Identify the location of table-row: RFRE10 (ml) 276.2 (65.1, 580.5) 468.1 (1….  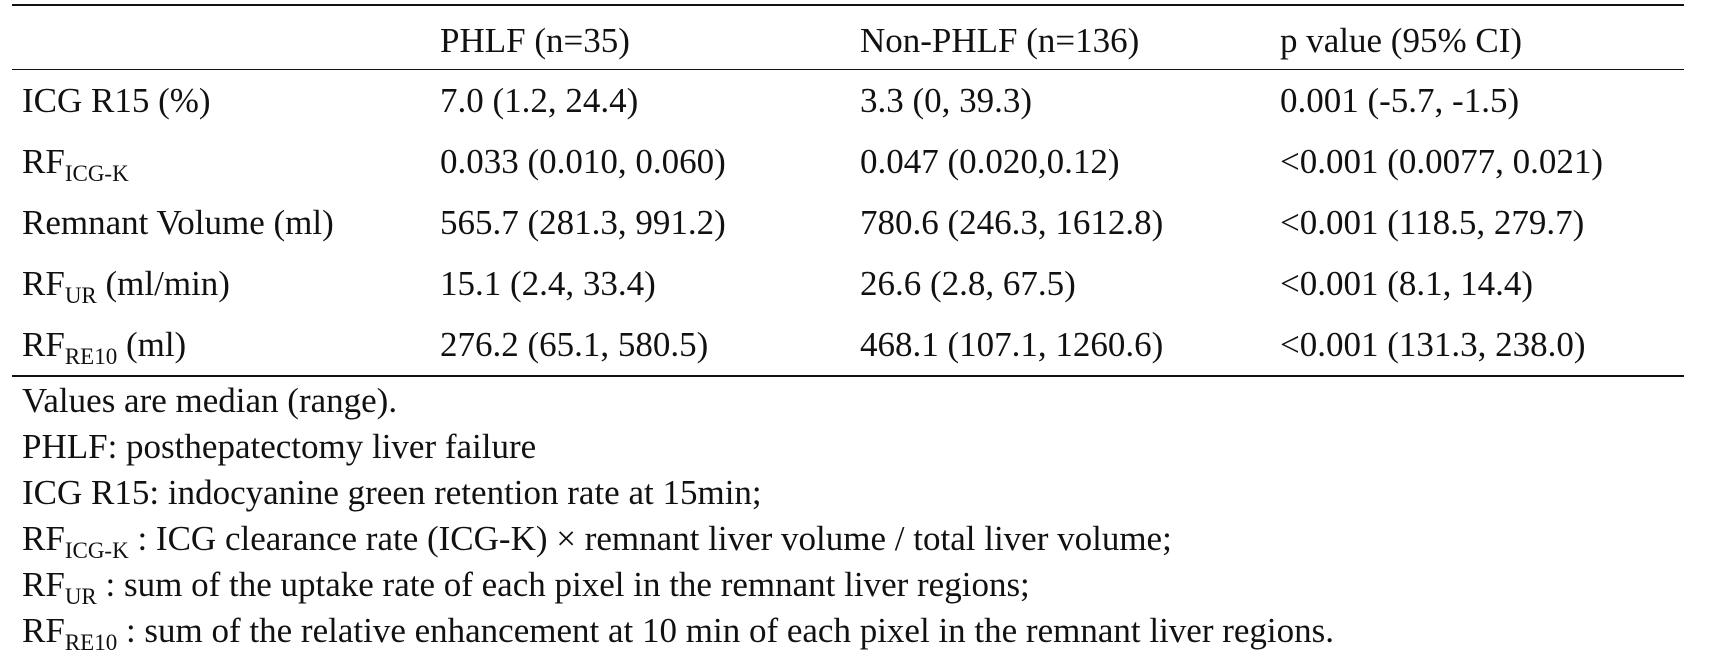
(848, 345).